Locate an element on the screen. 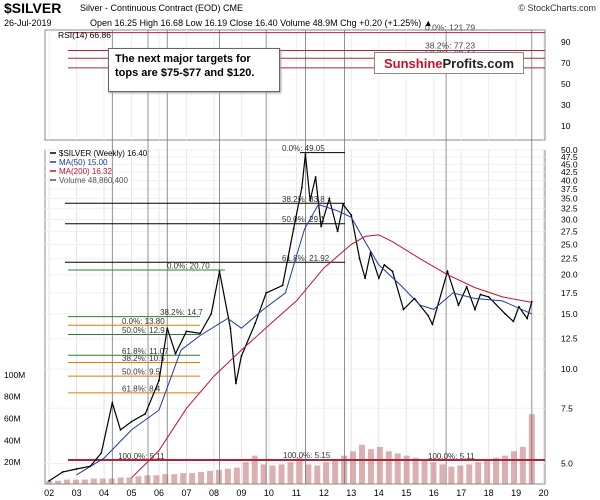 The width and height of the screenshot is (600, 500). x-tick-label: 19 is located at coordinates (516, 493).